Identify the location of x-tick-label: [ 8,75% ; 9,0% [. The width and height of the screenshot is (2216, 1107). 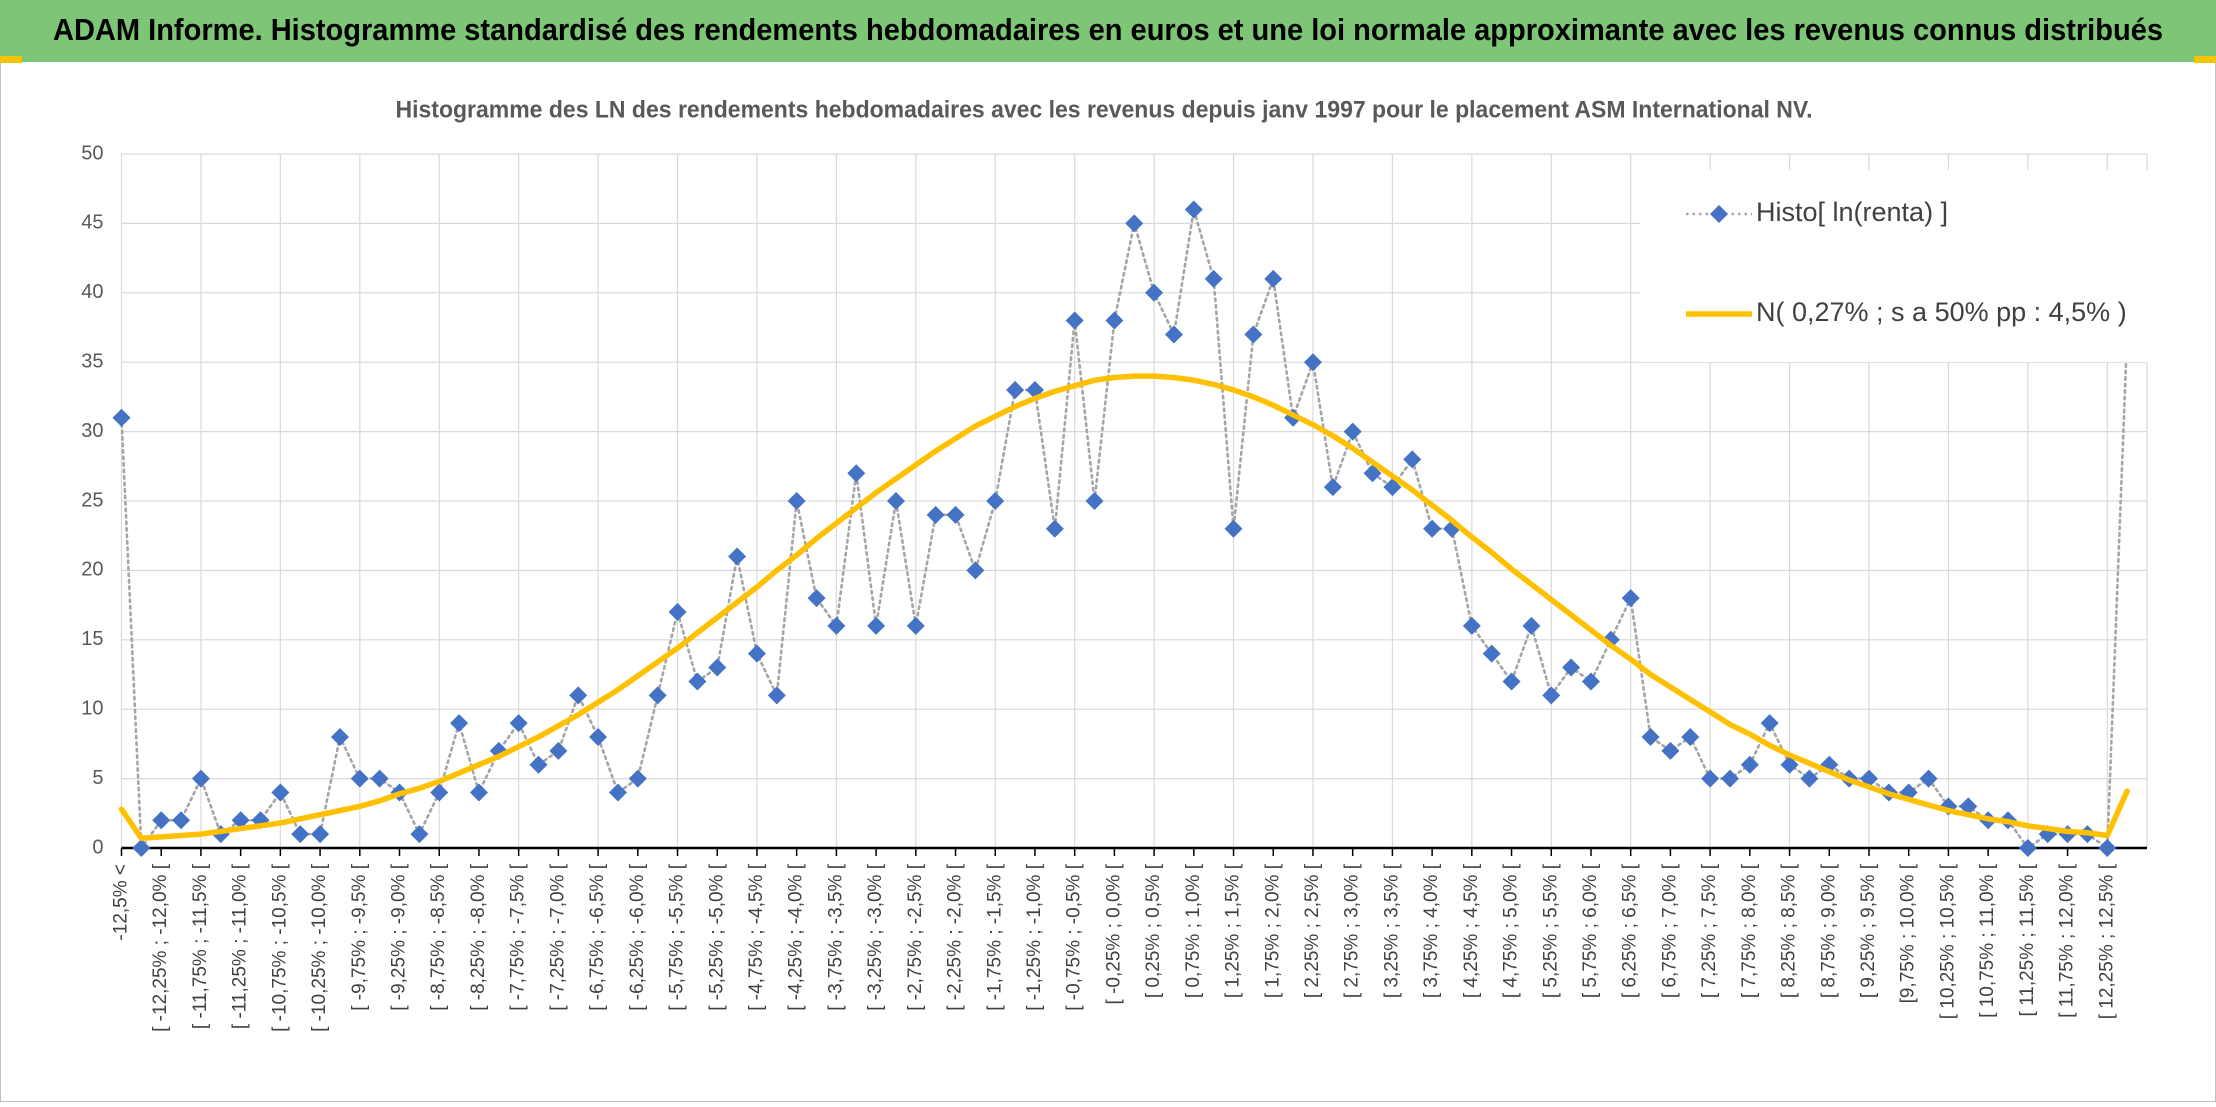
(1828, 930).